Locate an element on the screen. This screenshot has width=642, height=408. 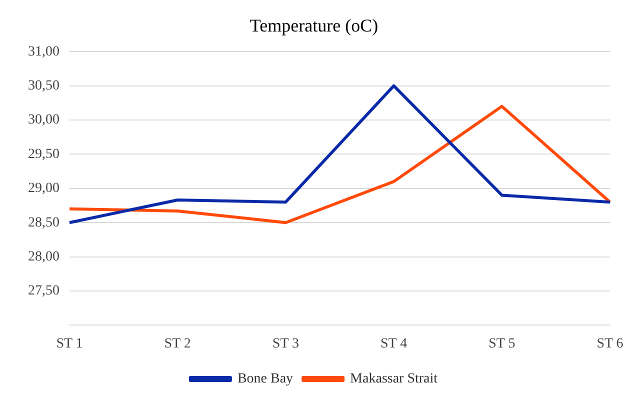
legend-label: Bone Bay is located at coordinates (265, 379).